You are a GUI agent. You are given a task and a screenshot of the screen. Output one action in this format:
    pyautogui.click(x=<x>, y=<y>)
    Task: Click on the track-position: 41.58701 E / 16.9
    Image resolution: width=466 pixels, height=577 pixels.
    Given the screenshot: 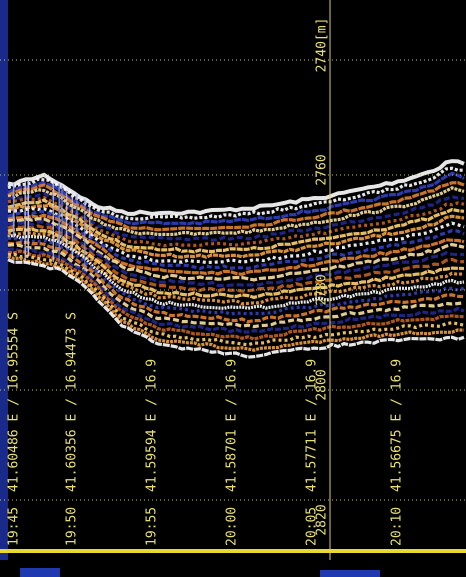 What is the action you would take?
    pyautogui.click(x=232, y=425)
    